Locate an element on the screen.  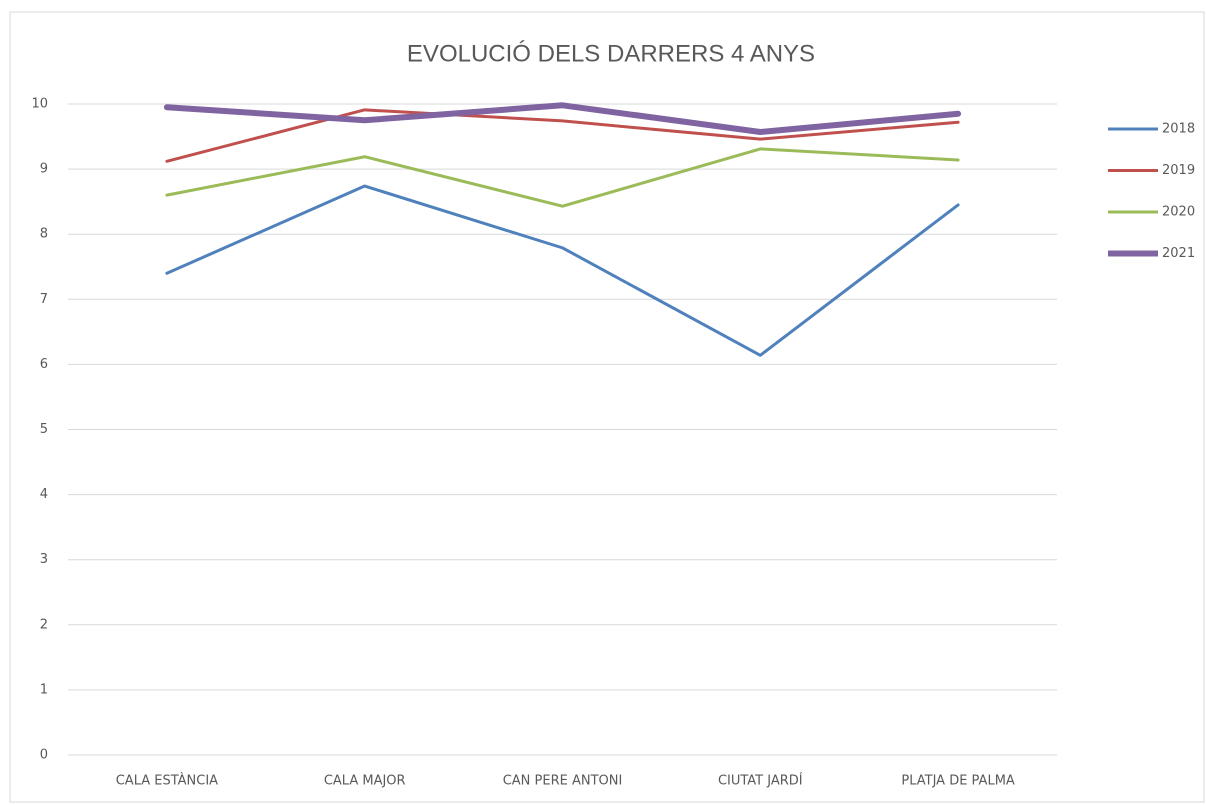
y-tick-label: 4 is located at coordinates (44, 494).